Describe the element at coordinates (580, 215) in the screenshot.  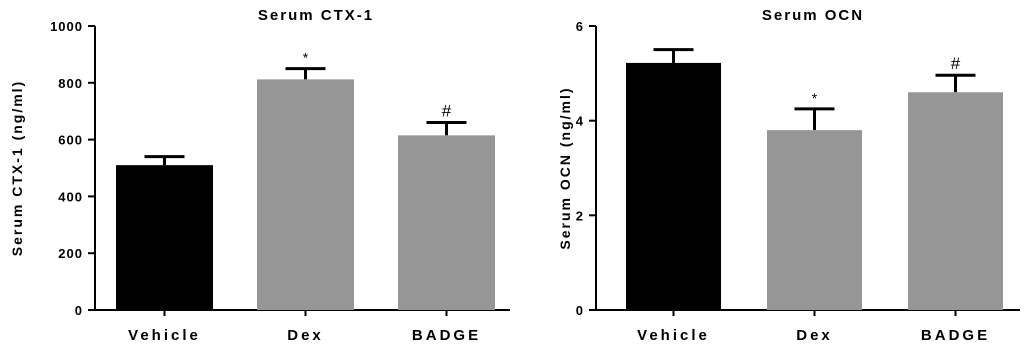
I see `y-tick-label-ocn: 2` at that location.